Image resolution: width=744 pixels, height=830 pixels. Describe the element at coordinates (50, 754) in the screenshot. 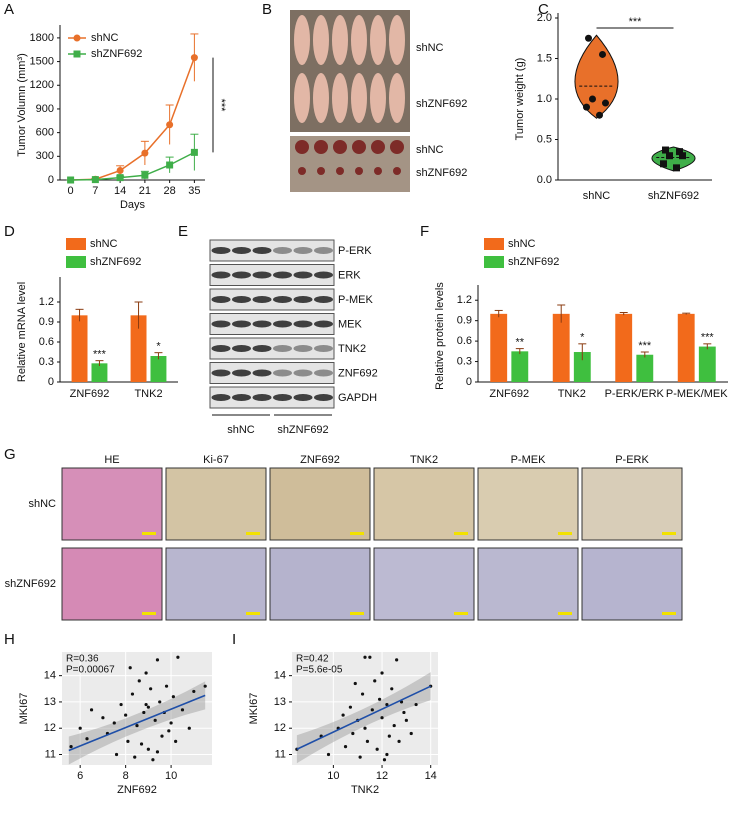

I see `y-tick-label: 11` at that location.